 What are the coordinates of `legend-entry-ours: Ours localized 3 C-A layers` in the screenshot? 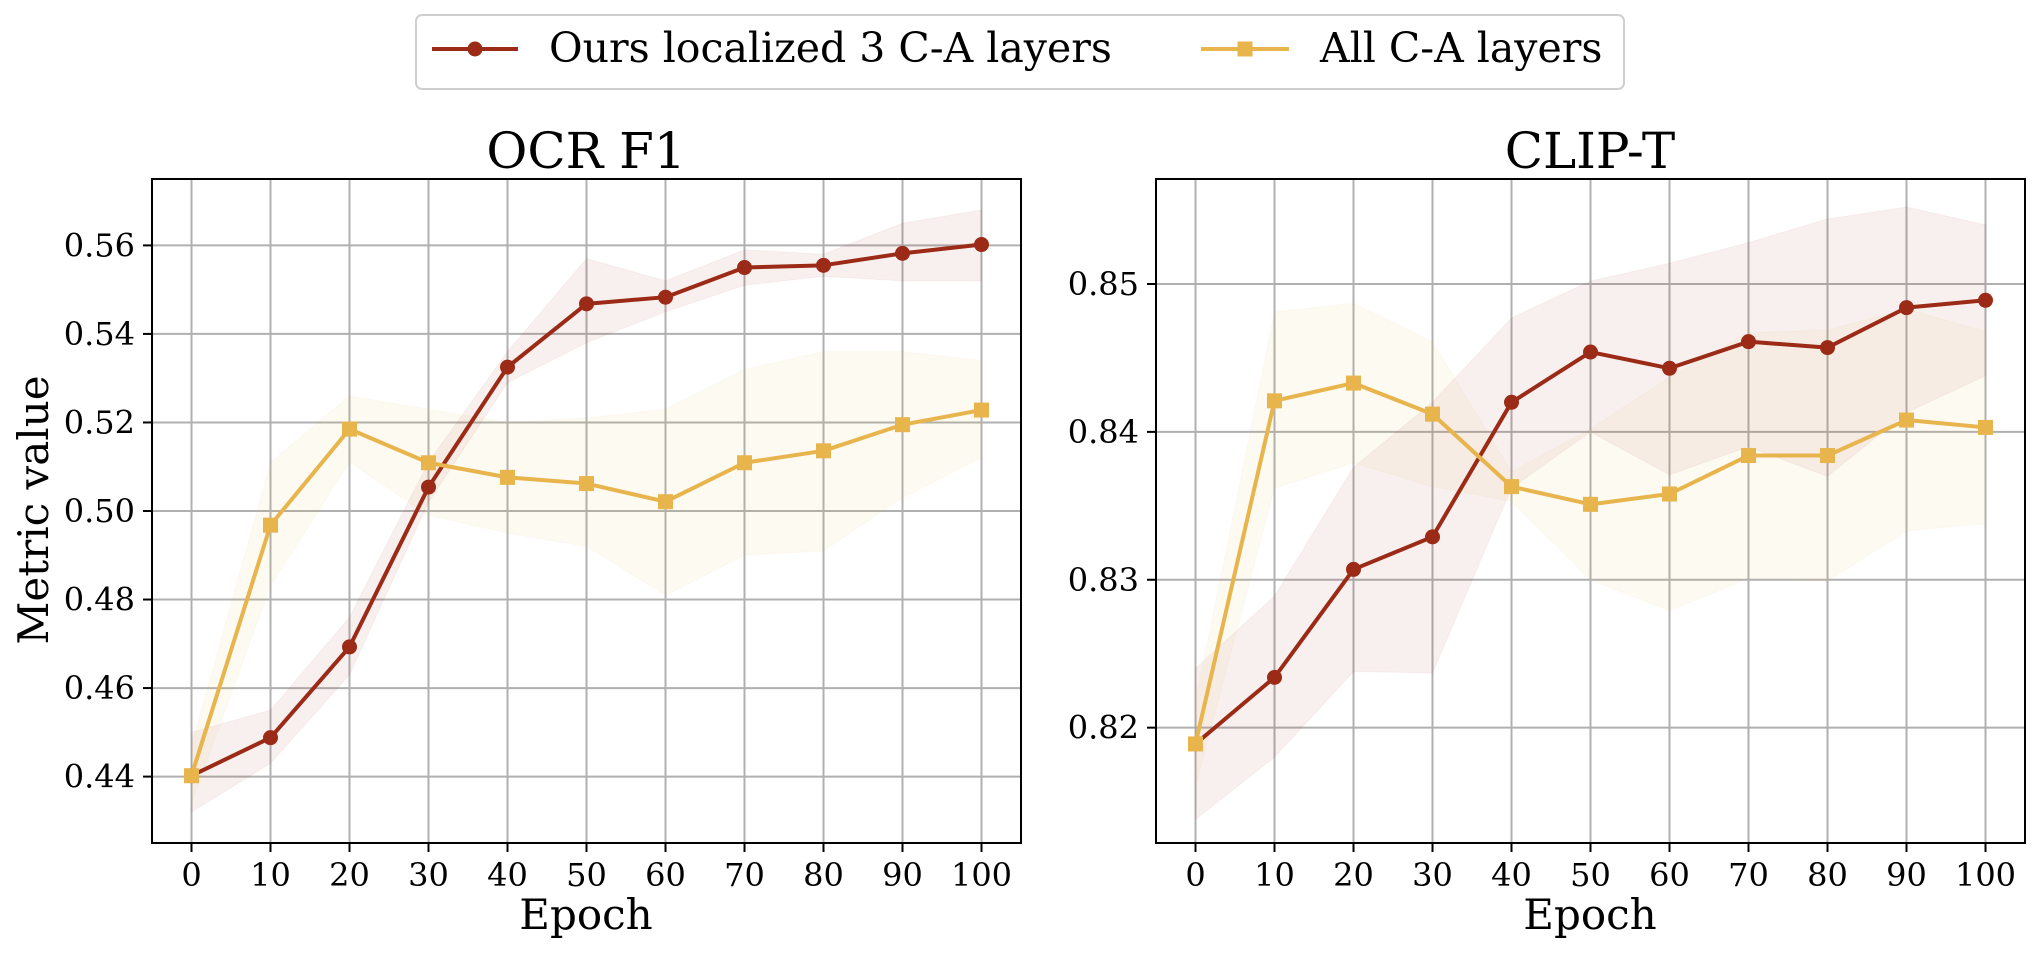 It's located at (772, 48).